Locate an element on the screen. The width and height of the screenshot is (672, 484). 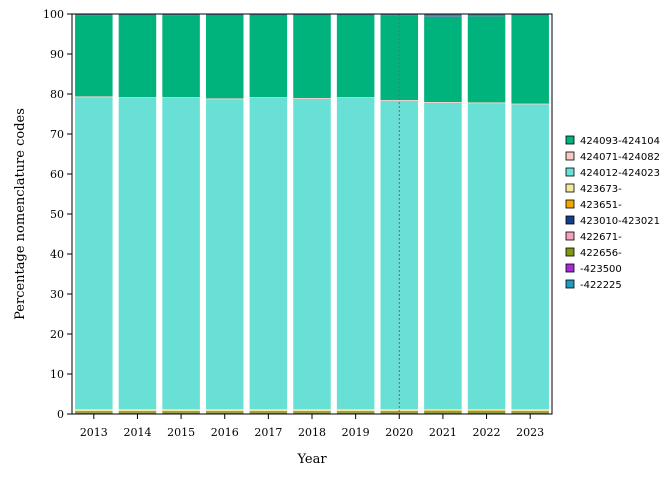
y-tick-label: 50 is located at coordinates (57, 214).